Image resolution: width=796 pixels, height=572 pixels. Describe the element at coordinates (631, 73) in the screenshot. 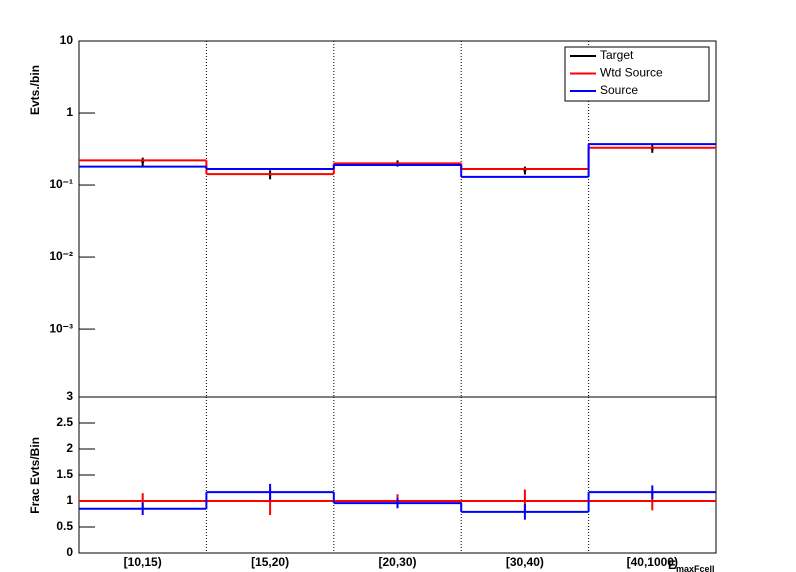

I see `legend-label: Wtd Source` at that location.